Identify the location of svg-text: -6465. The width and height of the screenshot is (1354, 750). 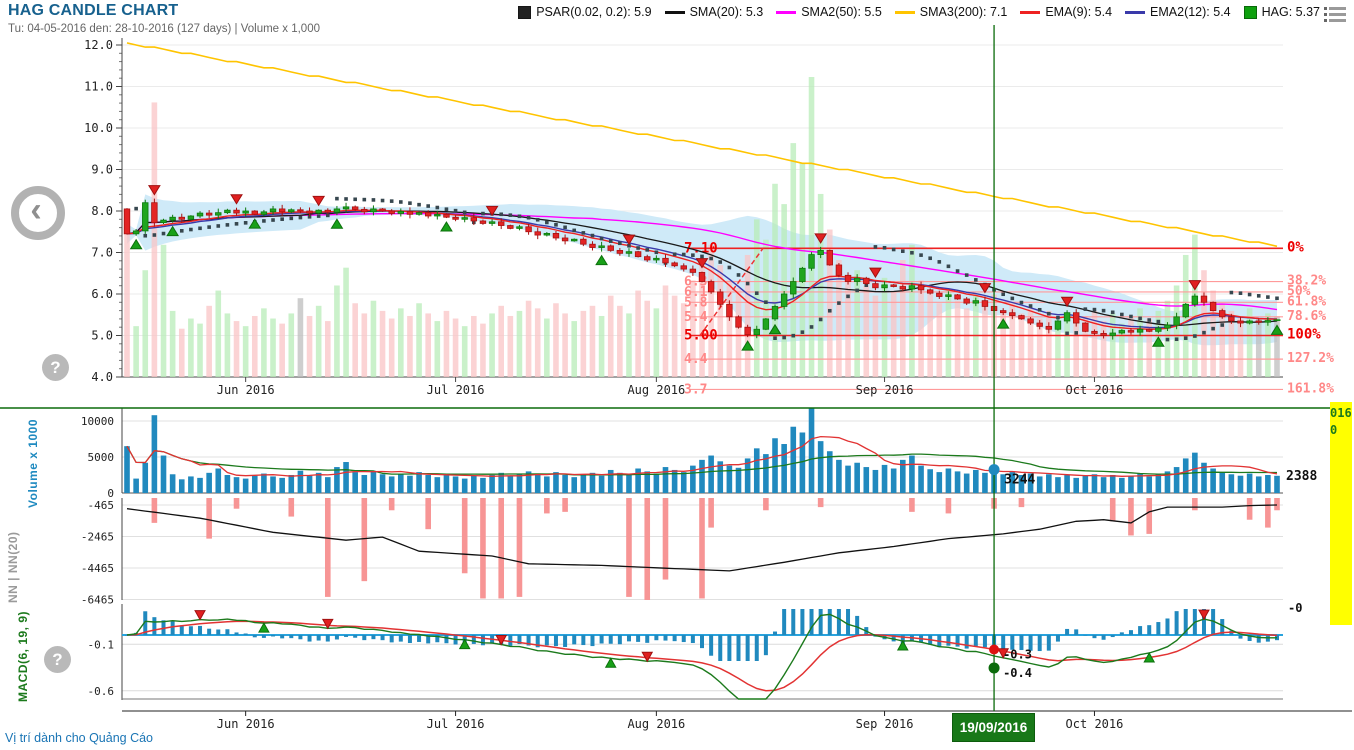
(97, 600).